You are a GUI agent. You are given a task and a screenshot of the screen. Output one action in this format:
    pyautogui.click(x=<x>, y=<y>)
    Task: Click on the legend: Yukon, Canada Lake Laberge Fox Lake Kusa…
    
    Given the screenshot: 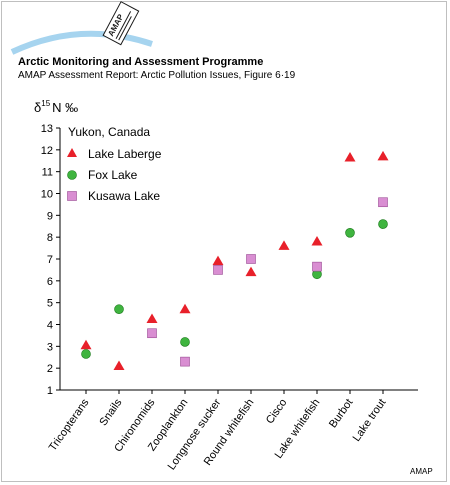 What is the action you would take?
    pyautogui.click(x=114, y=164)
    